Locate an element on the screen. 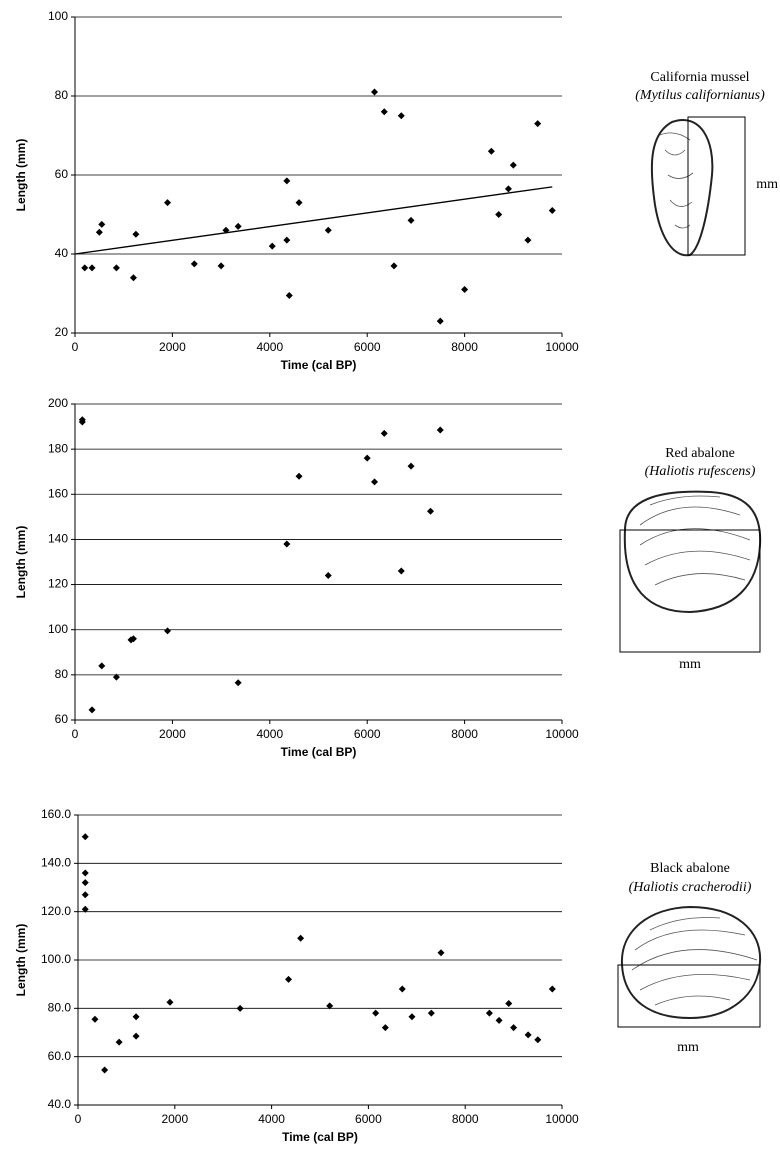 The image size is (780, 1150). y-tick-label: 160 is located at coordinates (58, 493).